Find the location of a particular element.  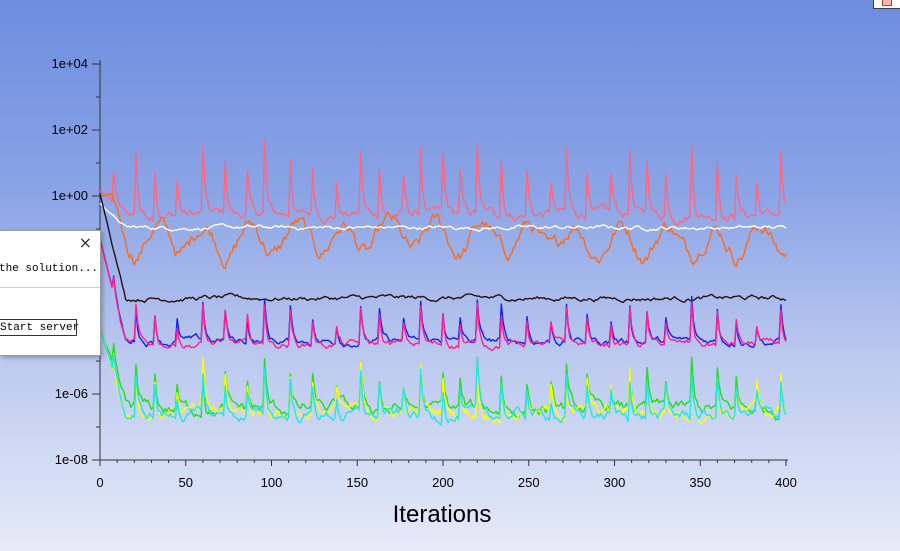

series-residual-orange is located at coordinates (443, 231).